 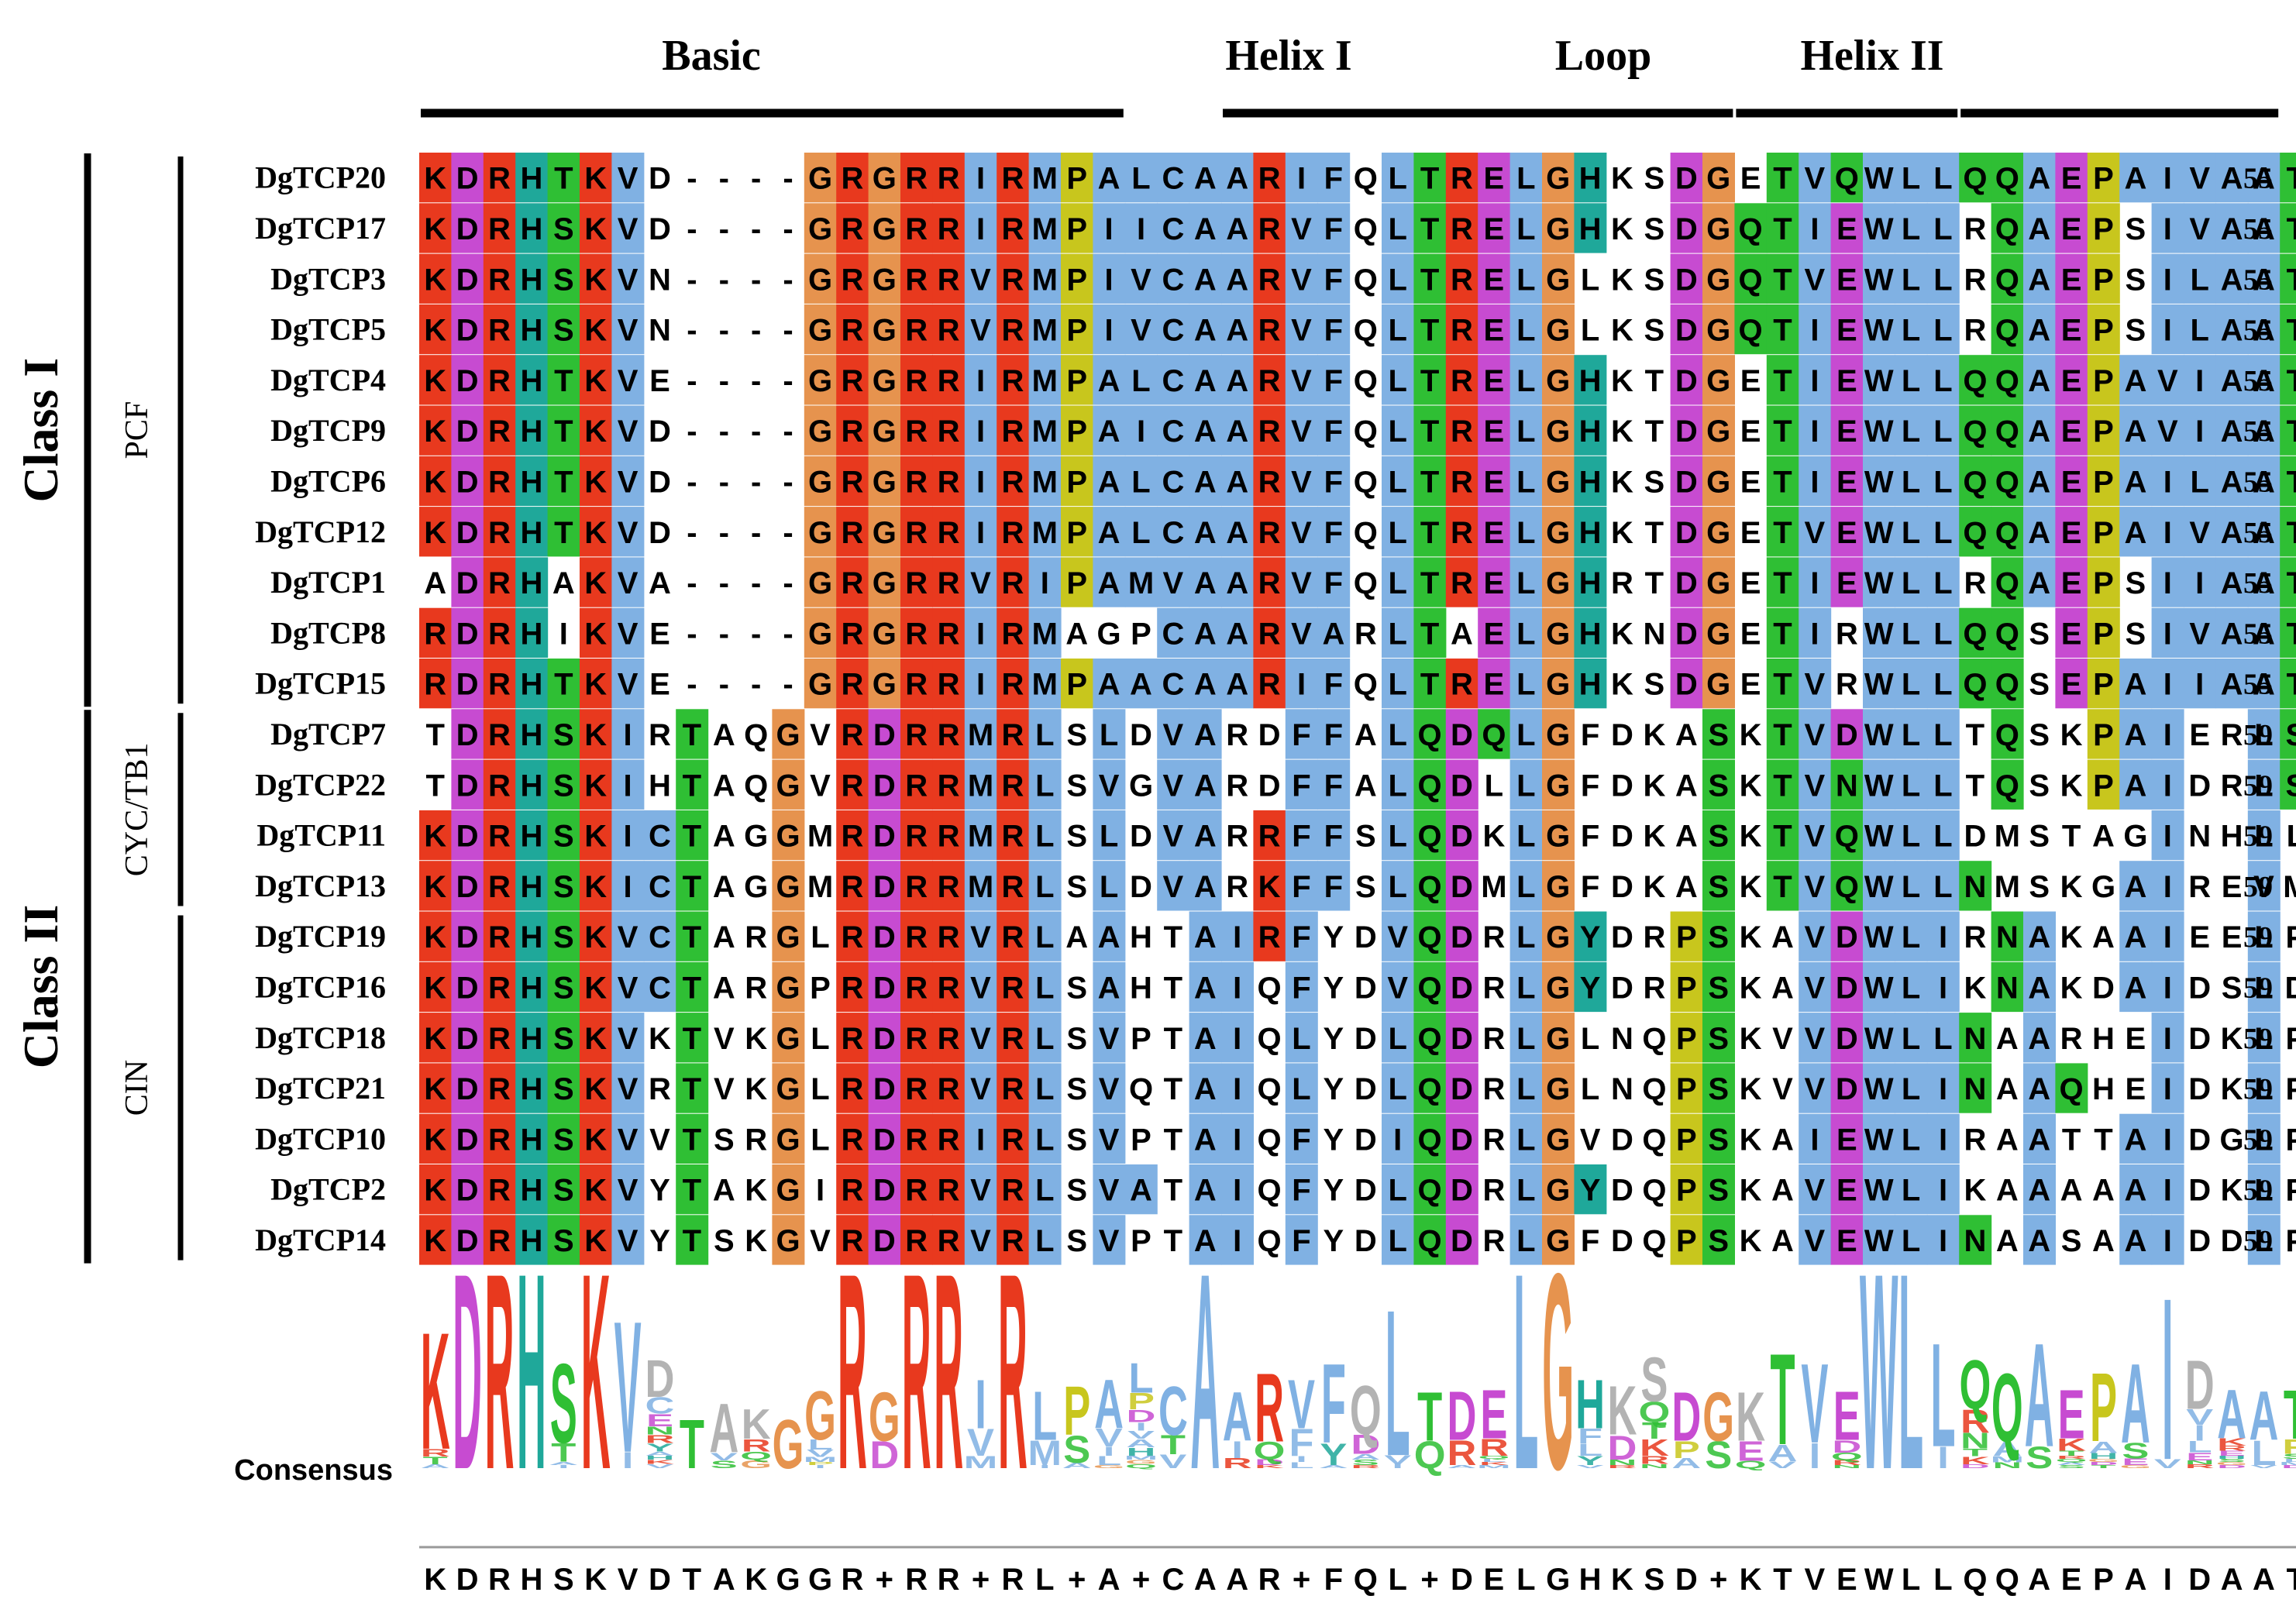 I want to click on consensus-residue: D, so click(x=1462, y=1580).